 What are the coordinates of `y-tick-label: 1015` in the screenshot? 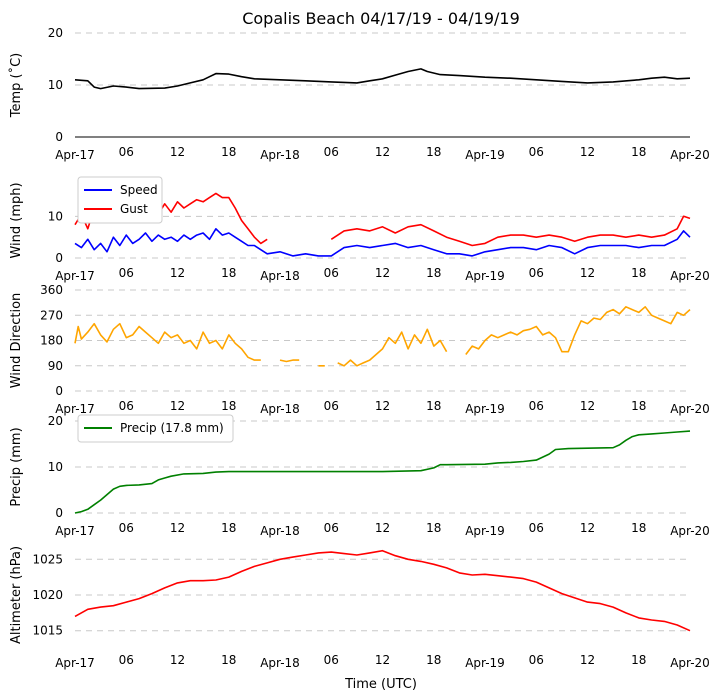 It's located at (47, 631).